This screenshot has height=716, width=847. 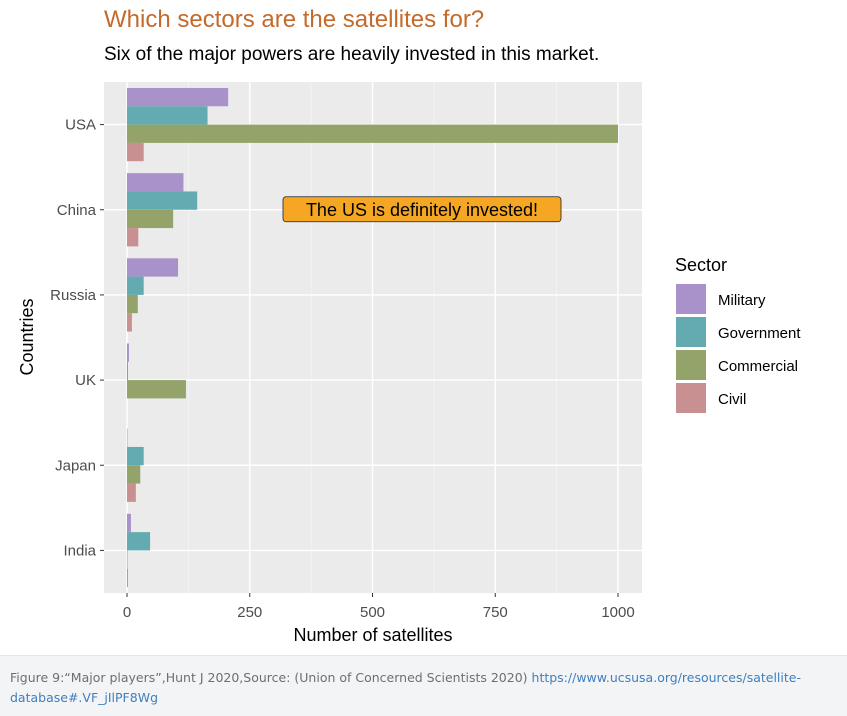 What do you see at coordinates (617, 612) in the screenshot?
I see `x-tick-label: 1000` at bounding box center [617, 612].